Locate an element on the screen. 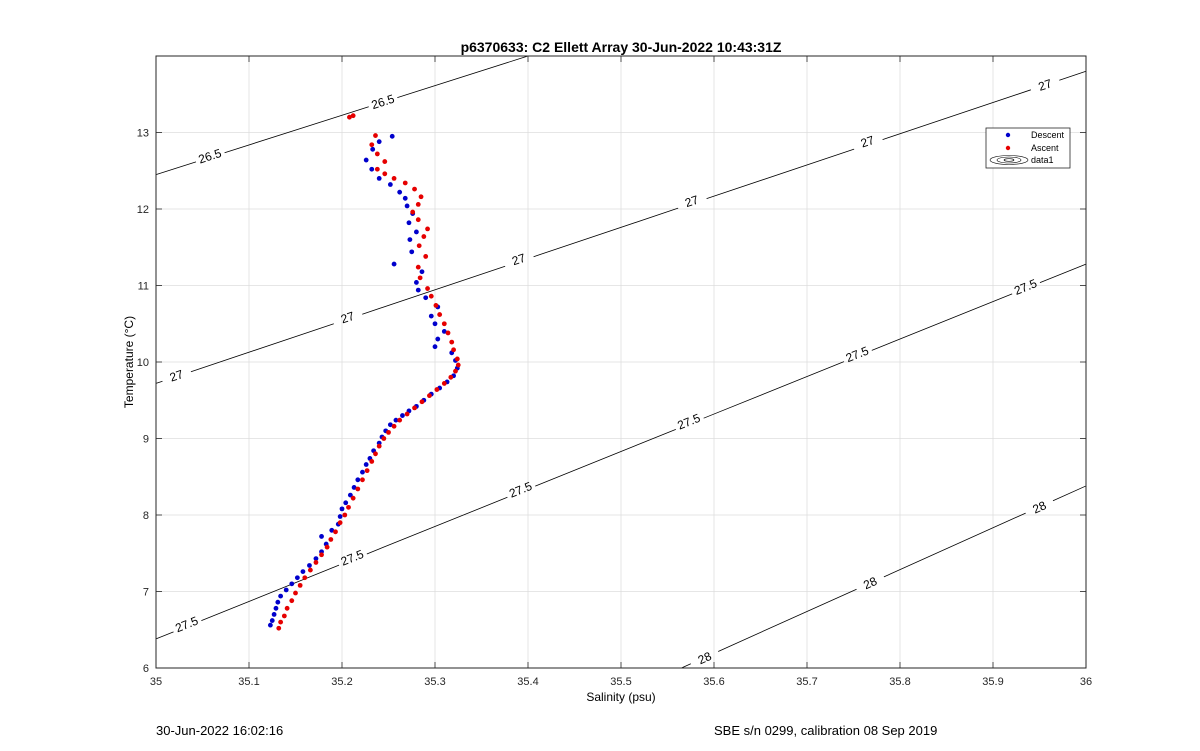  legend: Descent Ascent data1 is located at coordinates (1028, 148).